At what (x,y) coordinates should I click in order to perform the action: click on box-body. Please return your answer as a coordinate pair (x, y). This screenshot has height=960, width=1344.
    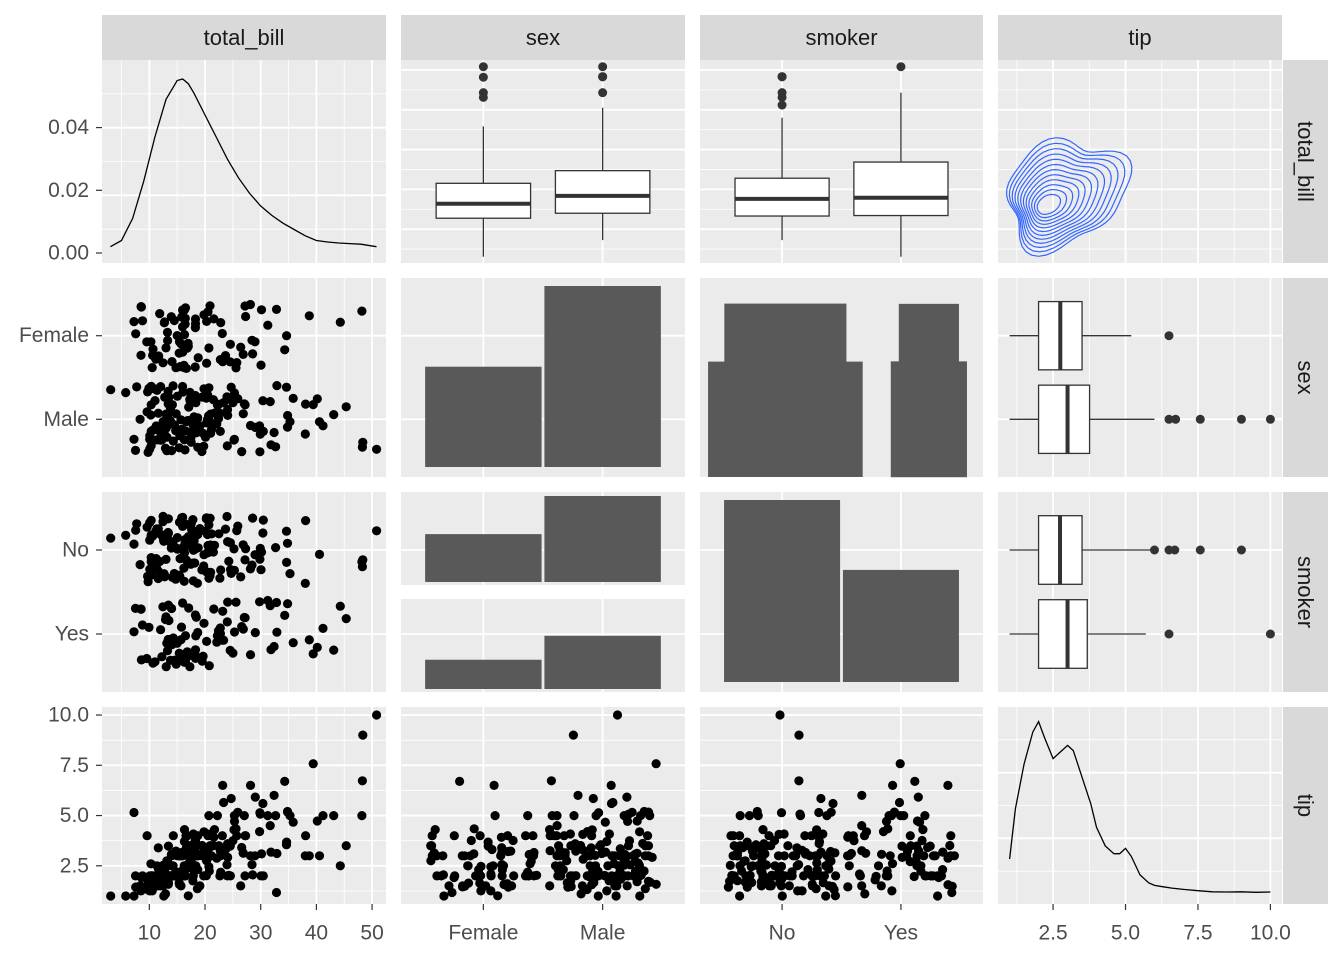
    Looking at the image, I should click on (1064, 419).